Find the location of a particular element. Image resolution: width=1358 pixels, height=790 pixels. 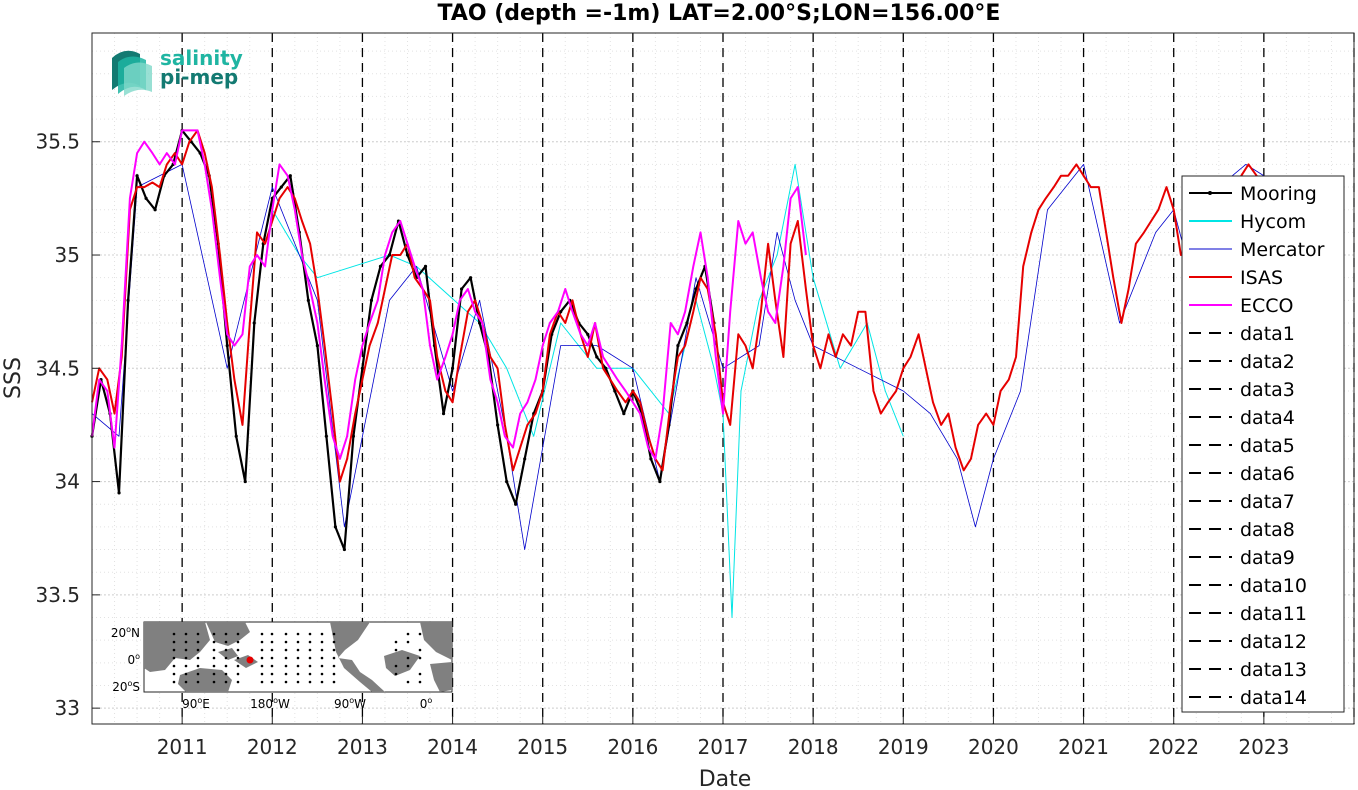

salinity-pi-mep-logo: salinity pi-mep is located at coordinates (177, 71).